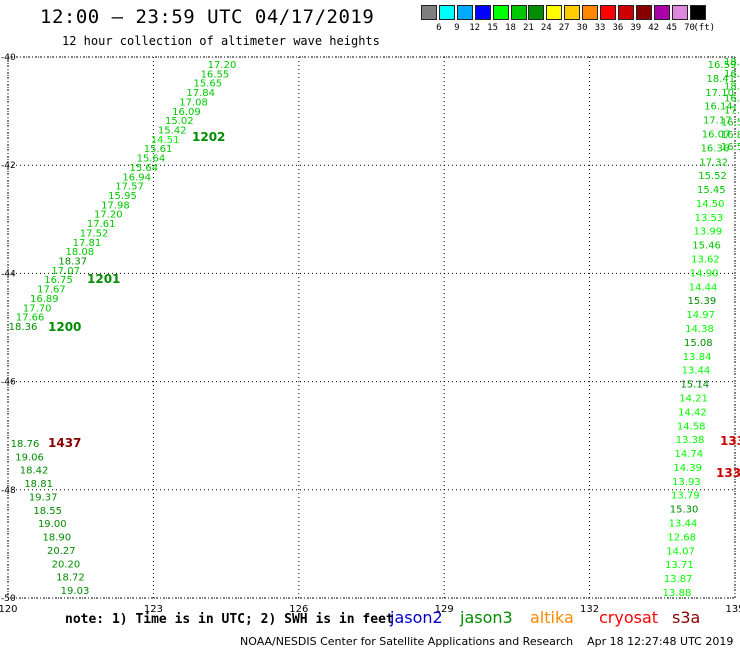 The width and height of the screenshot is (740, 650). Describe the element at coordinates (72, 262) in the screenshot. I see `wave-height-value: 18.37` at that location.